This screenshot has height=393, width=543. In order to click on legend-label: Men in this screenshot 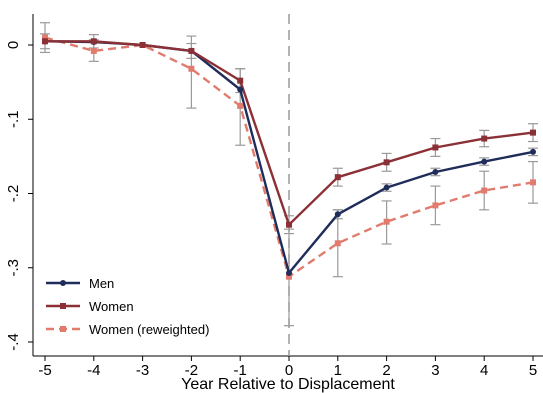, I will do `click(101, 283)`.